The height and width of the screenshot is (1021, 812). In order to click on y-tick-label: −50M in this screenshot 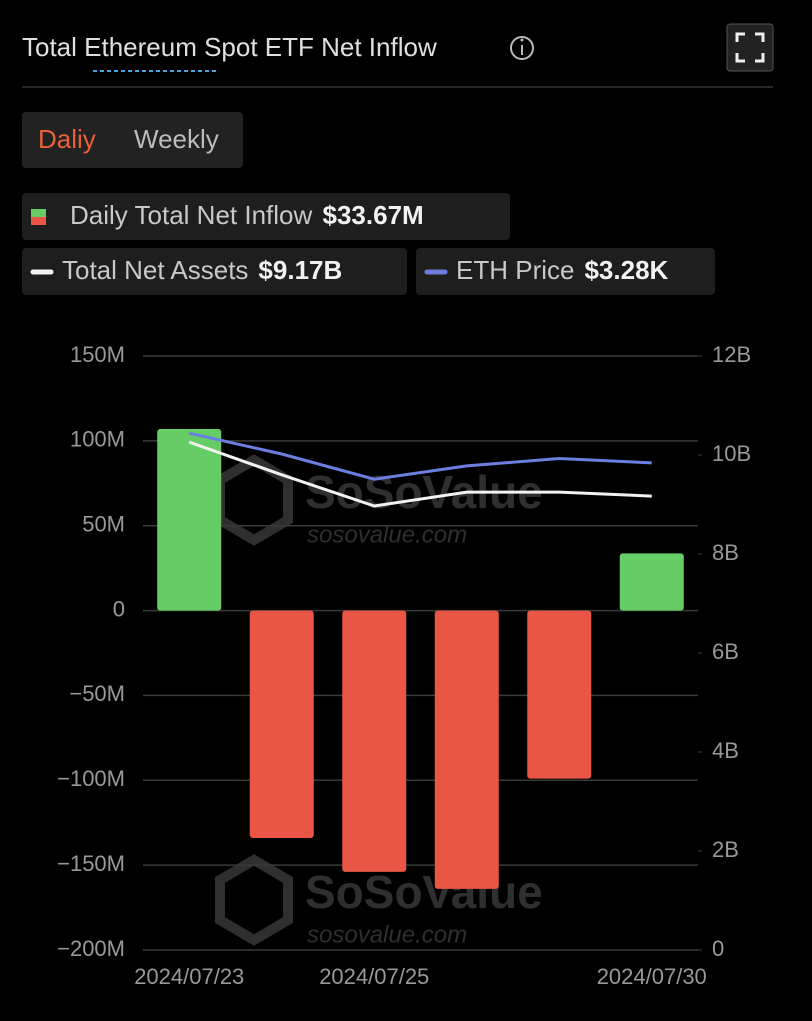, I will do `click(97, 693)`.